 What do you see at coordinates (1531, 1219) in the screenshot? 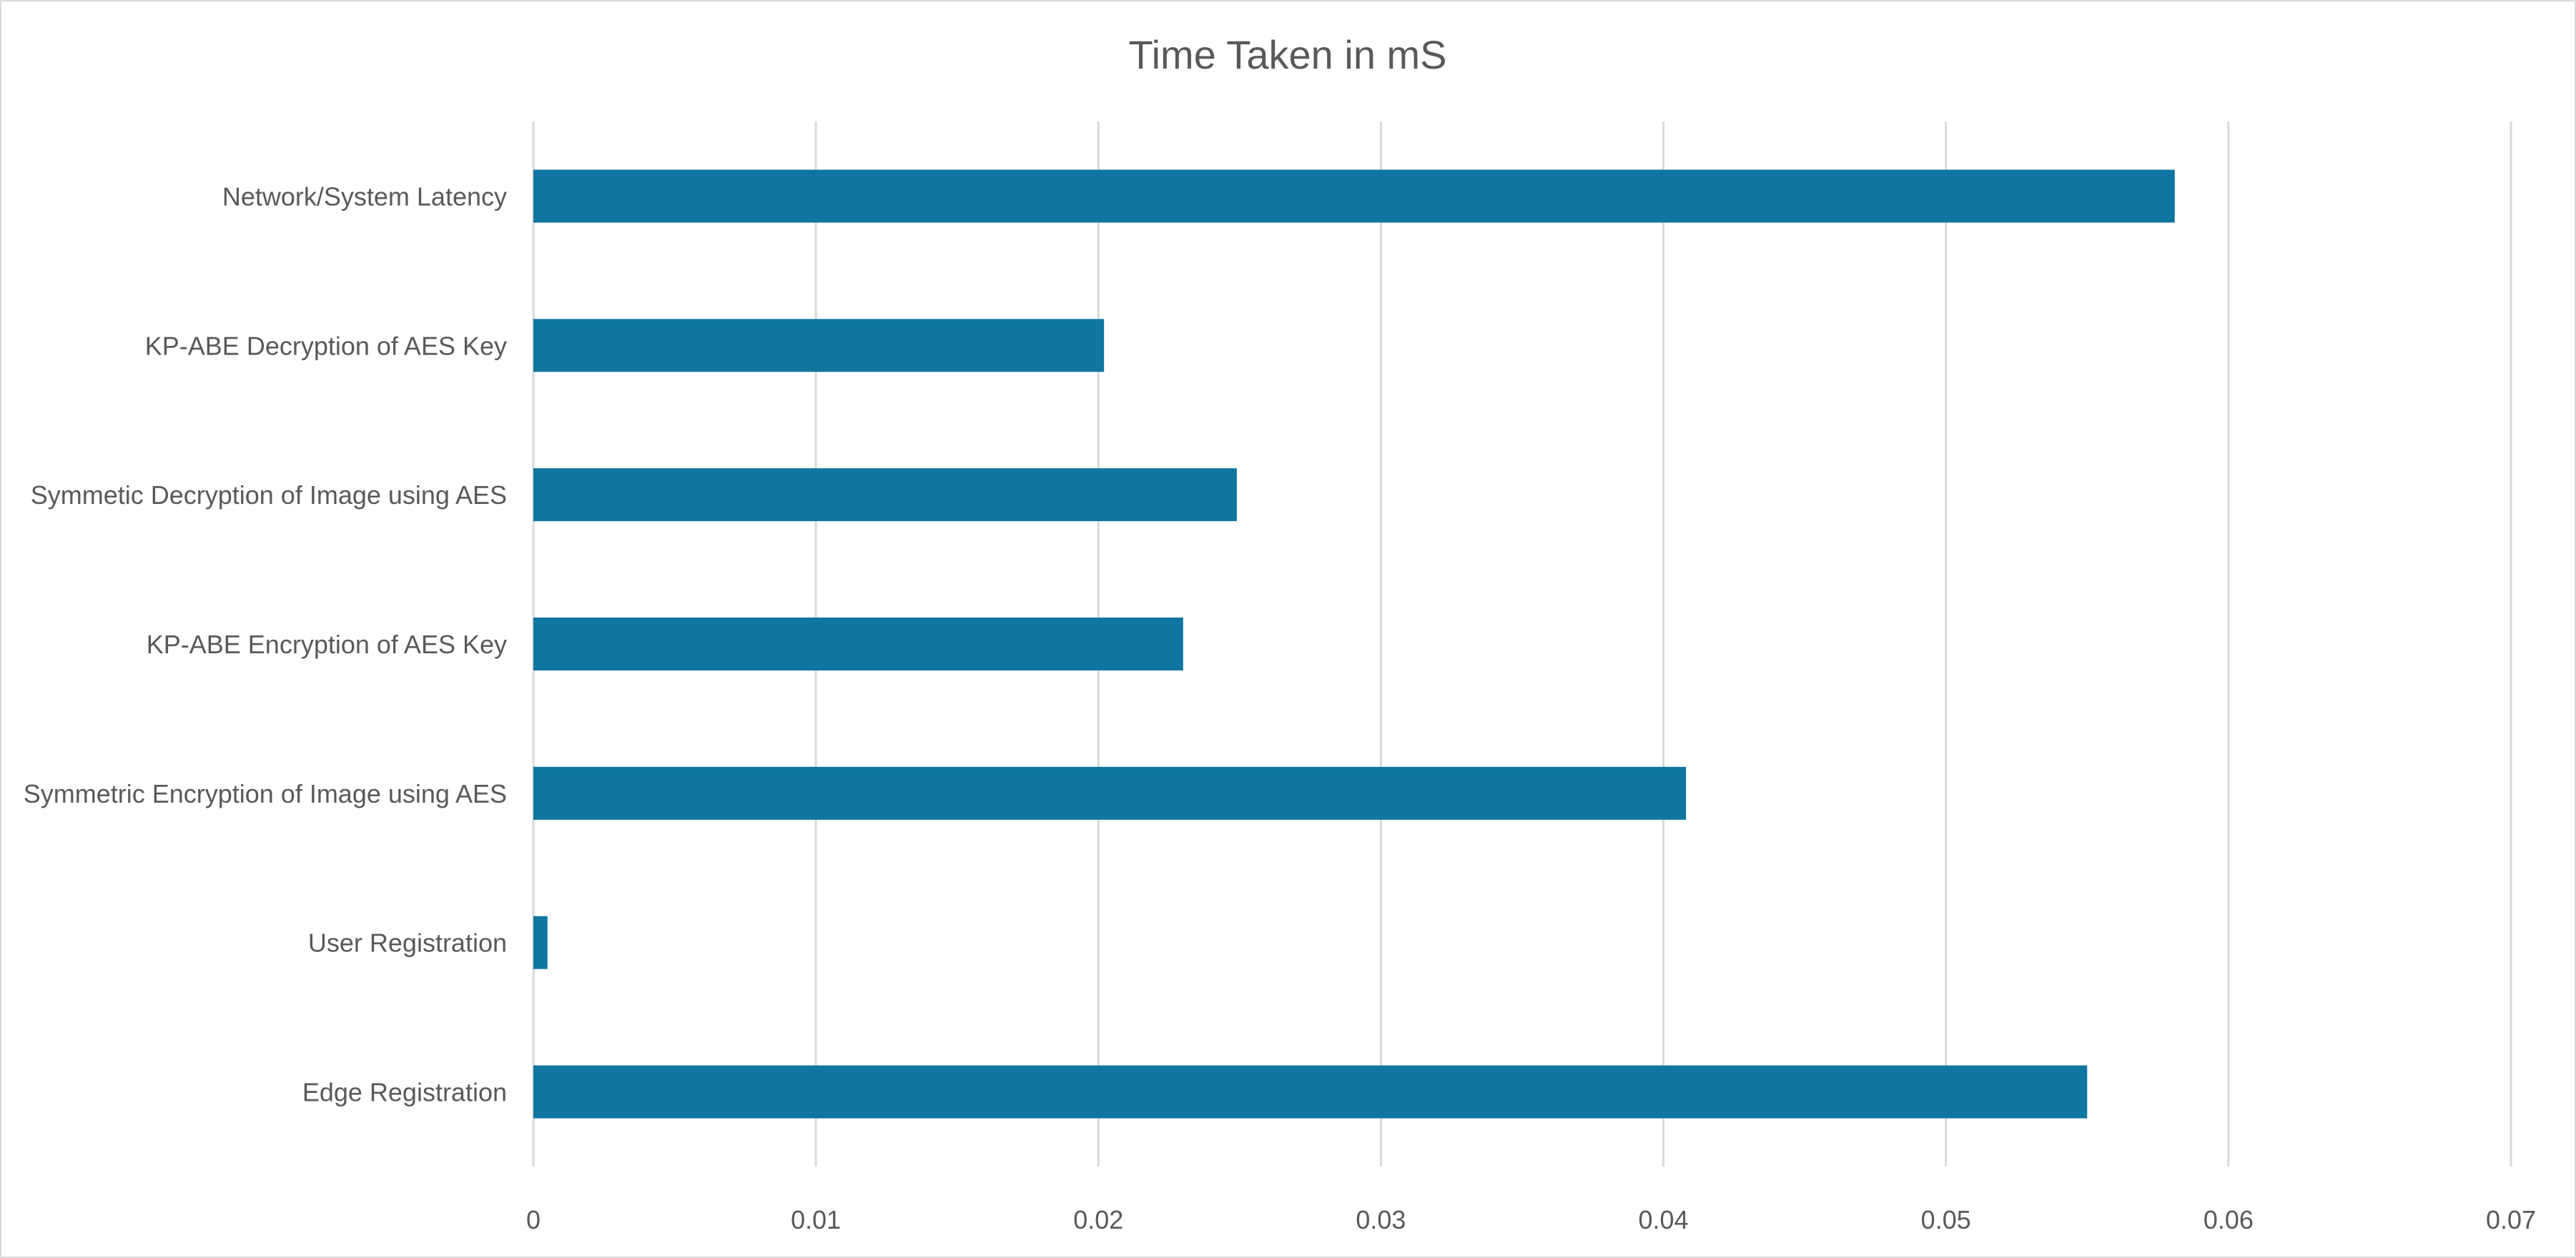
I see `x-axis-tick-labels: 0 0.01 0.02 0.03 0.04 0.05 0.06 0.07` at bounding box center [1531, 1219].